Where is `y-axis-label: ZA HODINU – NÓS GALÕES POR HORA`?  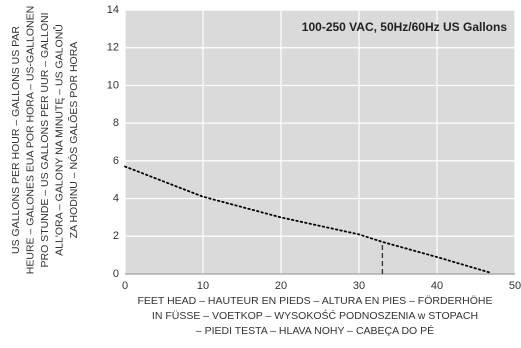
y-axis-label: ZA HODINU – NÓS GALÕES POR HORA is located at coordinates (73, 140).